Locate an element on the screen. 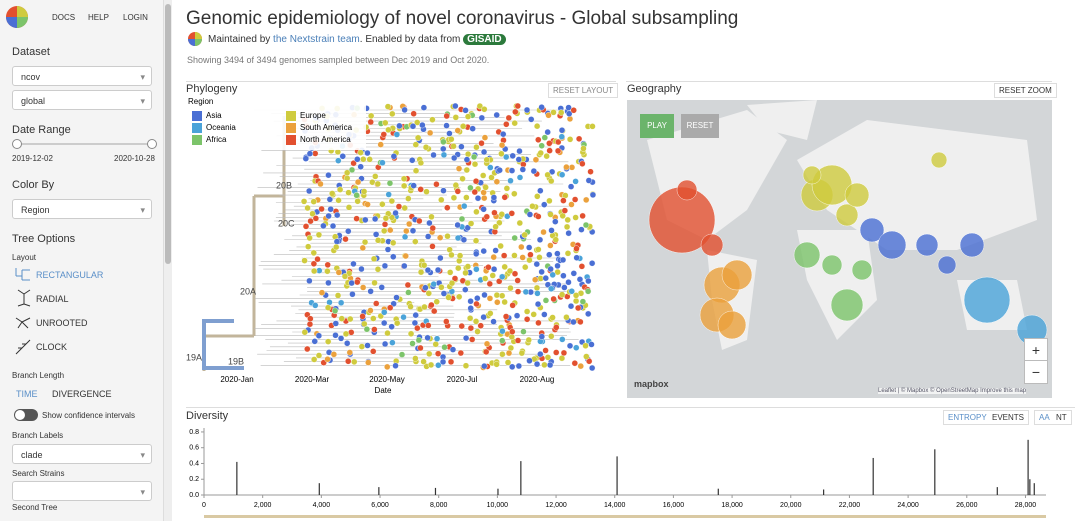 This screenshot has width=1080, height=521. layout-option: CLOCK is located at coordinates (52, 347).